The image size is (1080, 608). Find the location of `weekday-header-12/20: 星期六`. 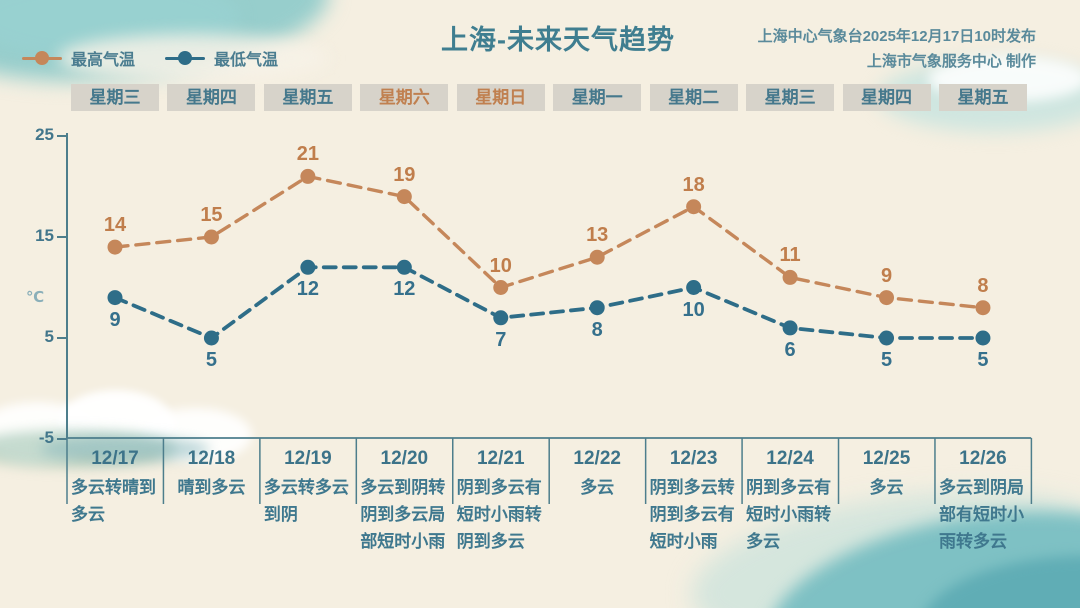

weekday-header-12/20: 星期六 is located at coordinates (404, 97).